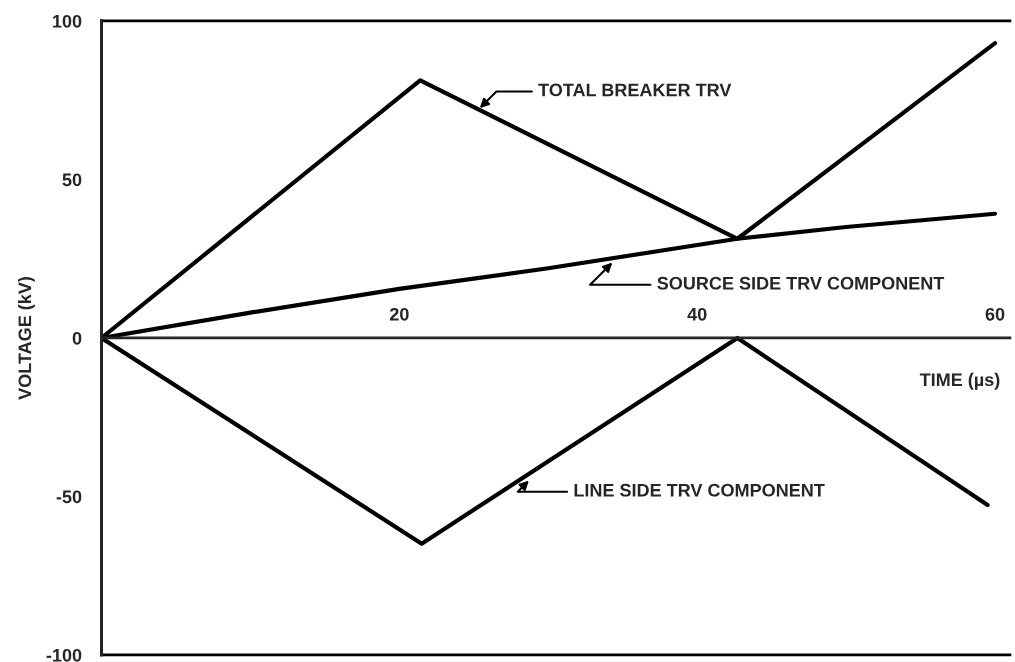 Image resolution: width=1015 pixels, height=662 pixels. I want to click on x-tick-label: 40, so click(697, 314).